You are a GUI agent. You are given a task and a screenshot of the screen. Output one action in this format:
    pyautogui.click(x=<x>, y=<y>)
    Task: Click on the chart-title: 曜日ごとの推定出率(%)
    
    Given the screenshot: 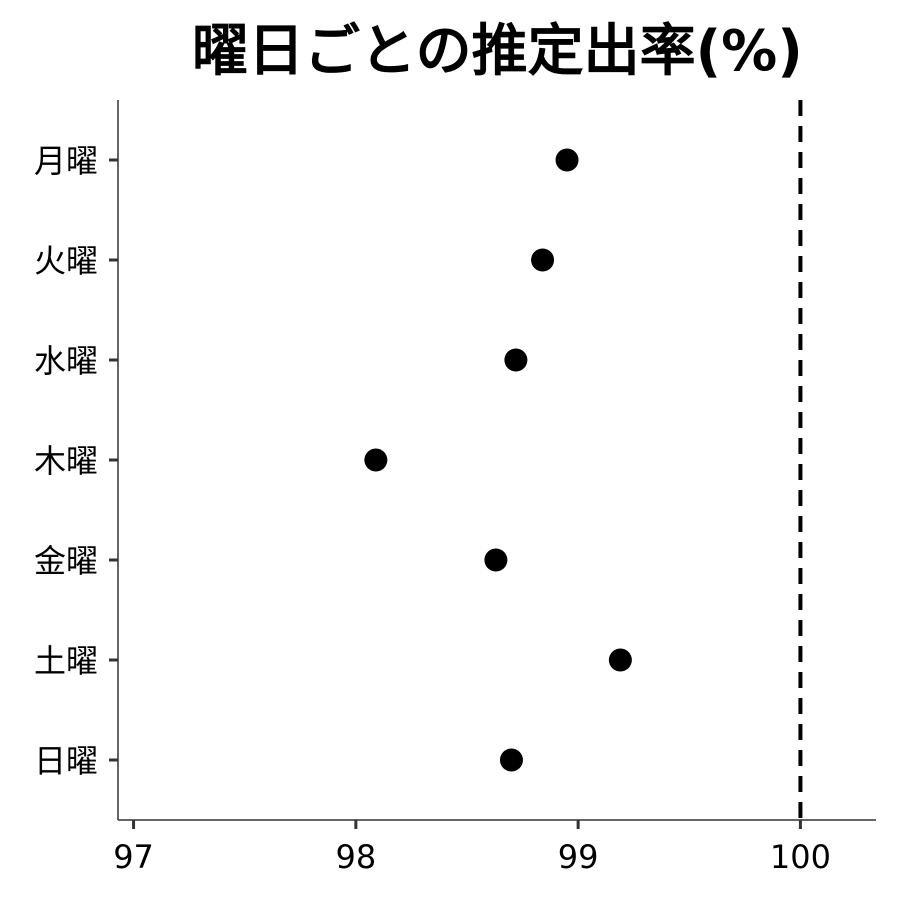 What is the action you would take?
    pyautogui.click(x=497, y=51)
    